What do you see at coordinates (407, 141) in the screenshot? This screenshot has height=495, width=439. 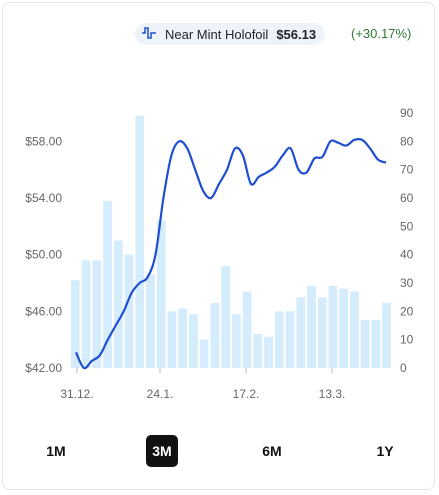 I see `y-right-tick-label: 80` at bounding box center [407, 141].